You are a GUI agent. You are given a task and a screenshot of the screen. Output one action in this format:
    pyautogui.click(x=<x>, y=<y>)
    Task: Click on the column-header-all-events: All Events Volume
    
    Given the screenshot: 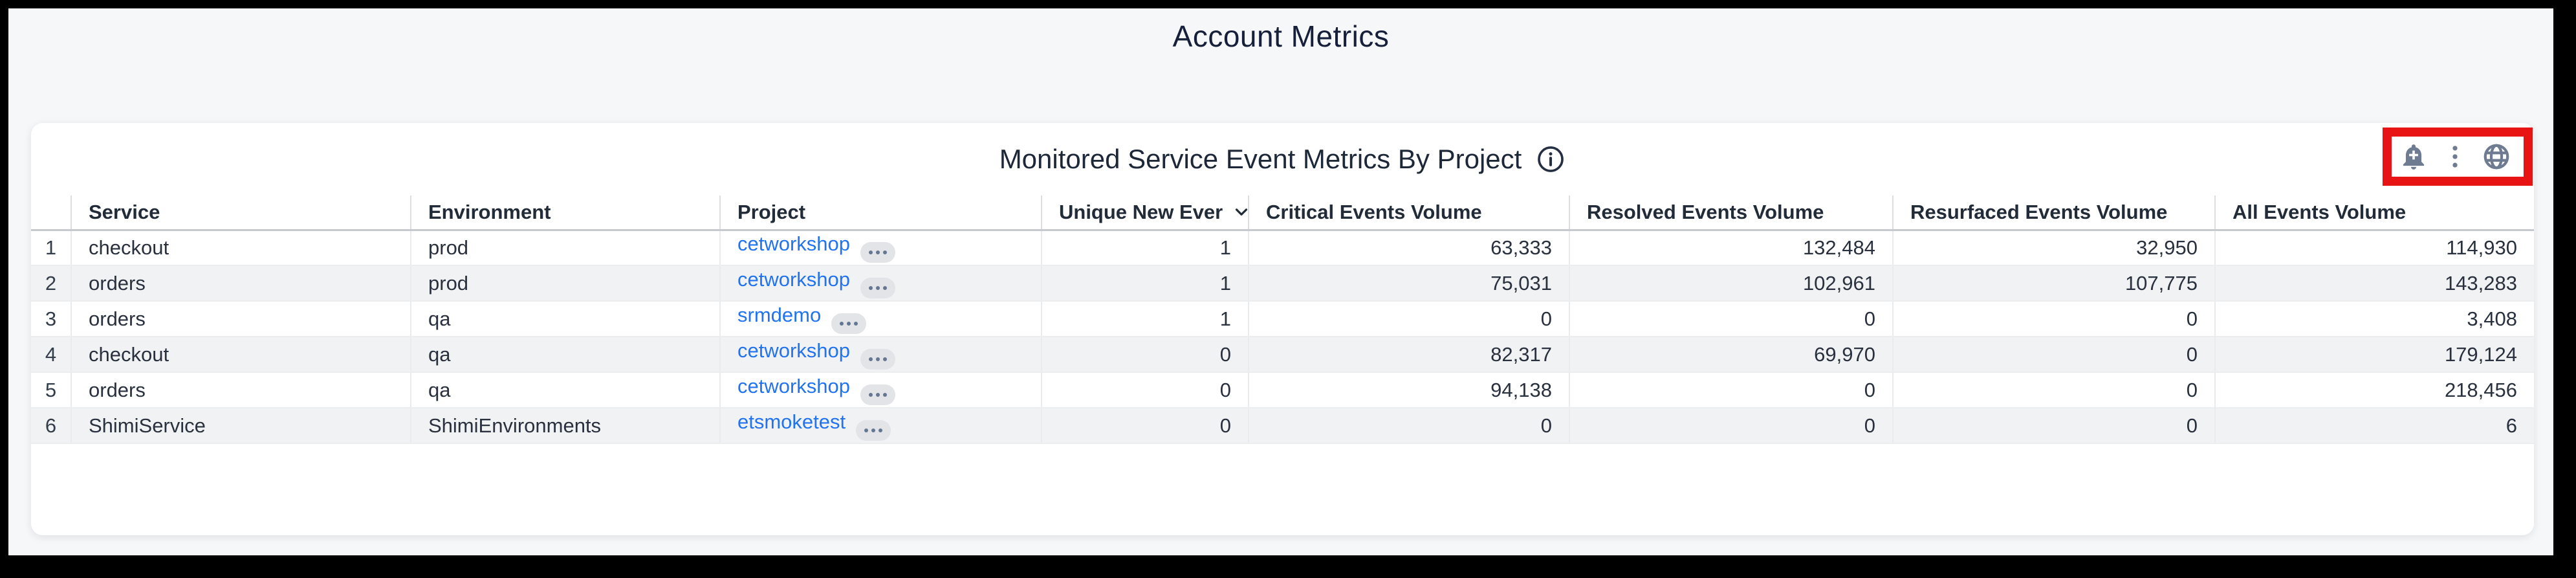 What is the action you would take?
    pyautogui.click(x=2374, y=213)
    